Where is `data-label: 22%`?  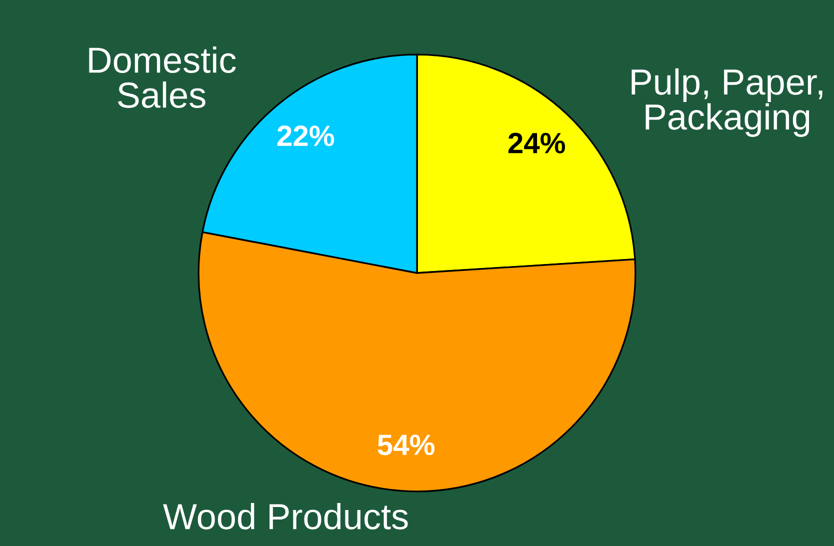 data-label: 22% is located at coordinates (305, 136).